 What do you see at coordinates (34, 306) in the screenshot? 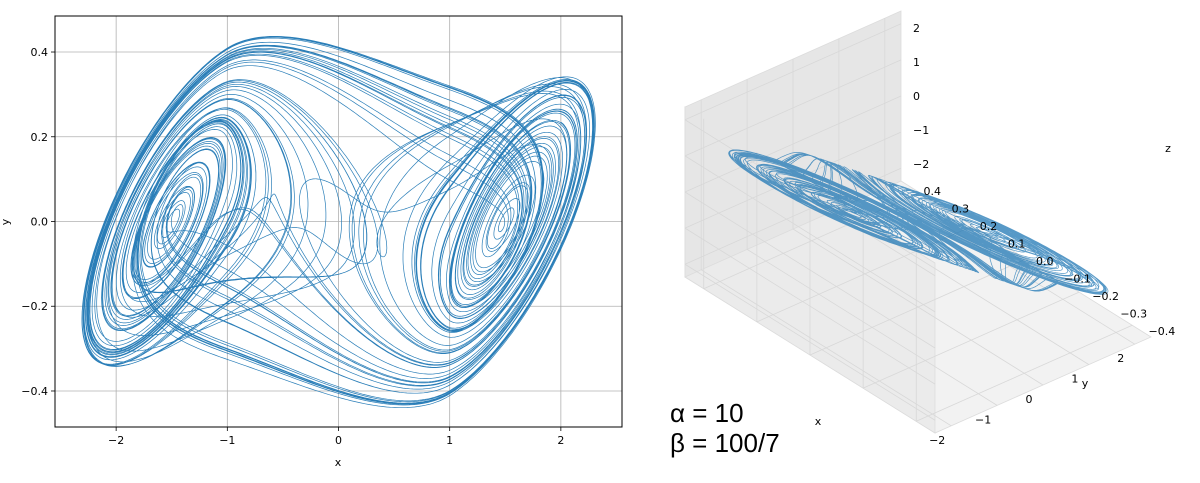
I see `y-tick-label-2d: −0.2` at bounding box center [34, 306].